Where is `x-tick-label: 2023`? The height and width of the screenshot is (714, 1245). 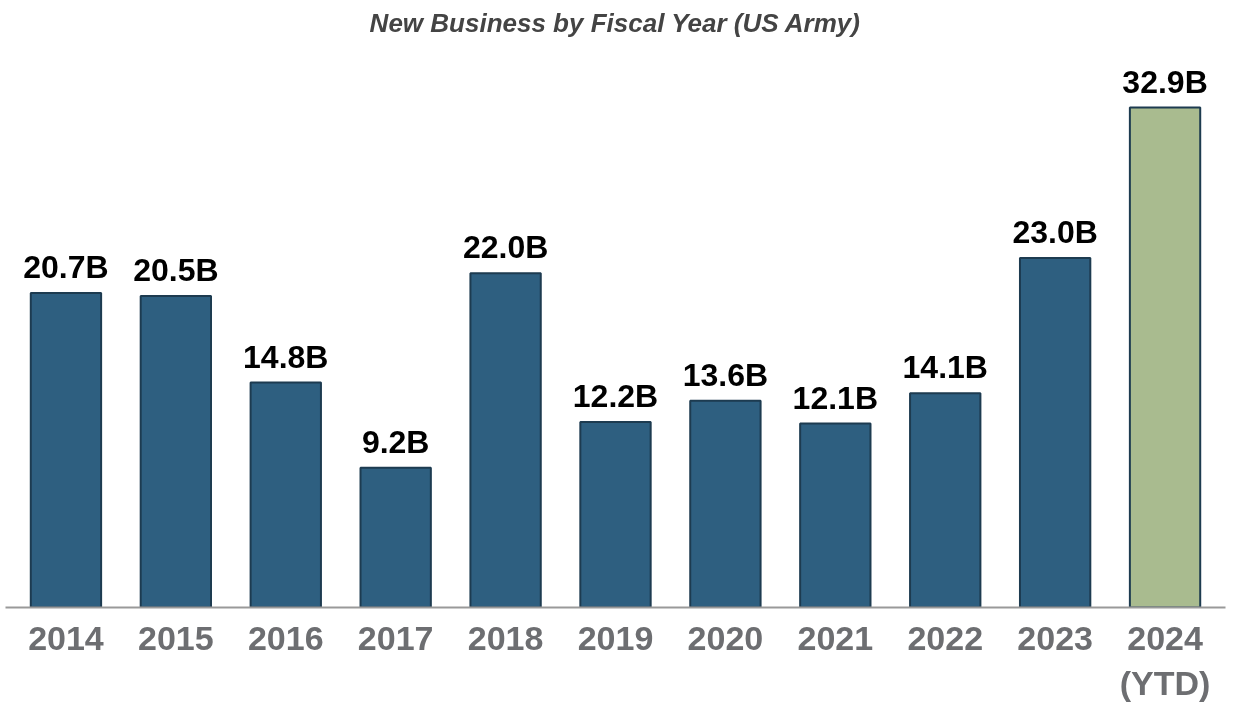
x-tick-label: 2023 is located at coordinates (1055, 637).